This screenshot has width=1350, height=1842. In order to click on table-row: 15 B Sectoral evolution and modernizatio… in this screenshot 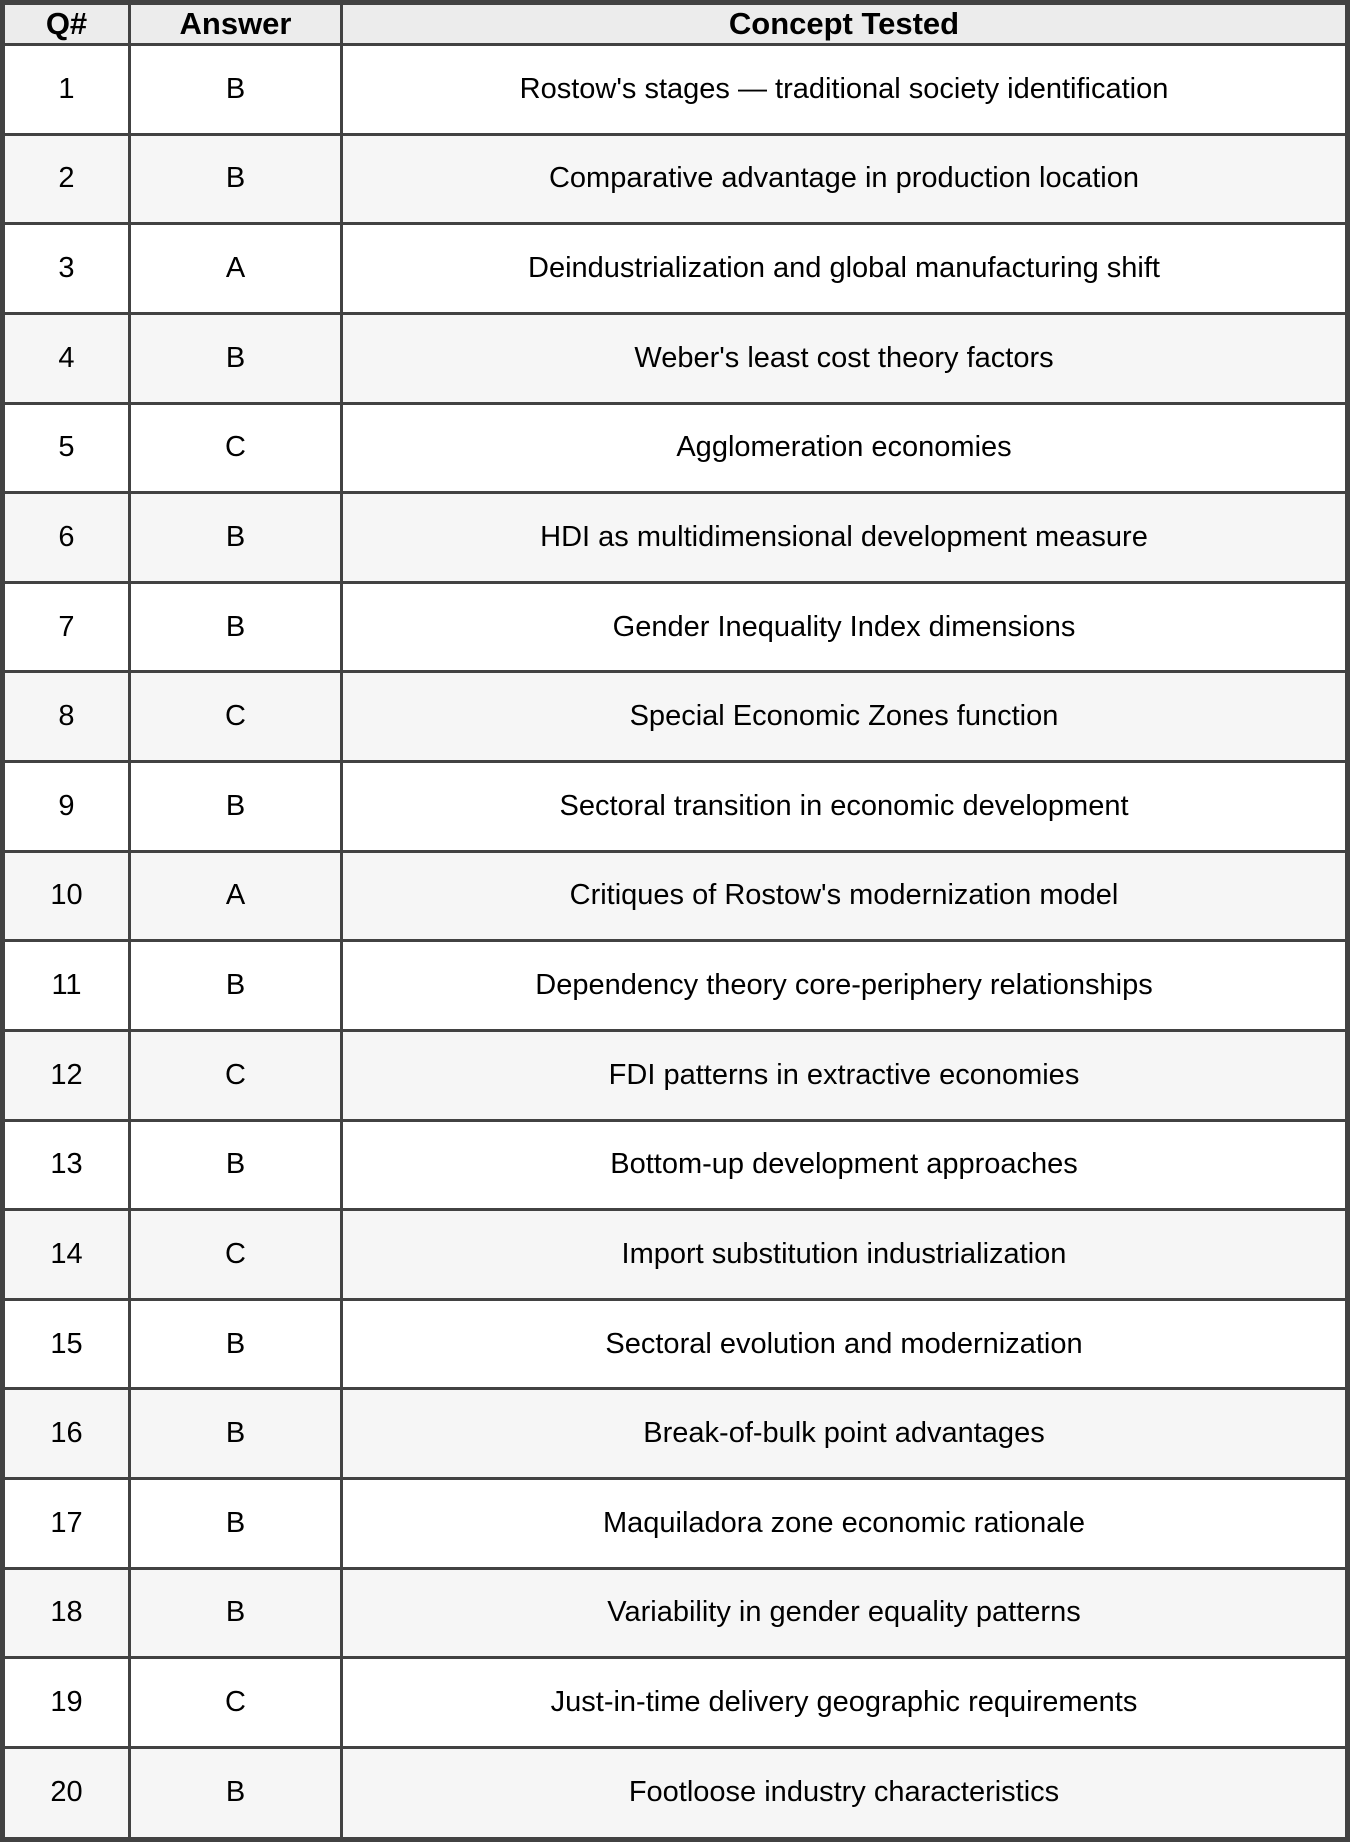, I will do `click(675, 1344)`.